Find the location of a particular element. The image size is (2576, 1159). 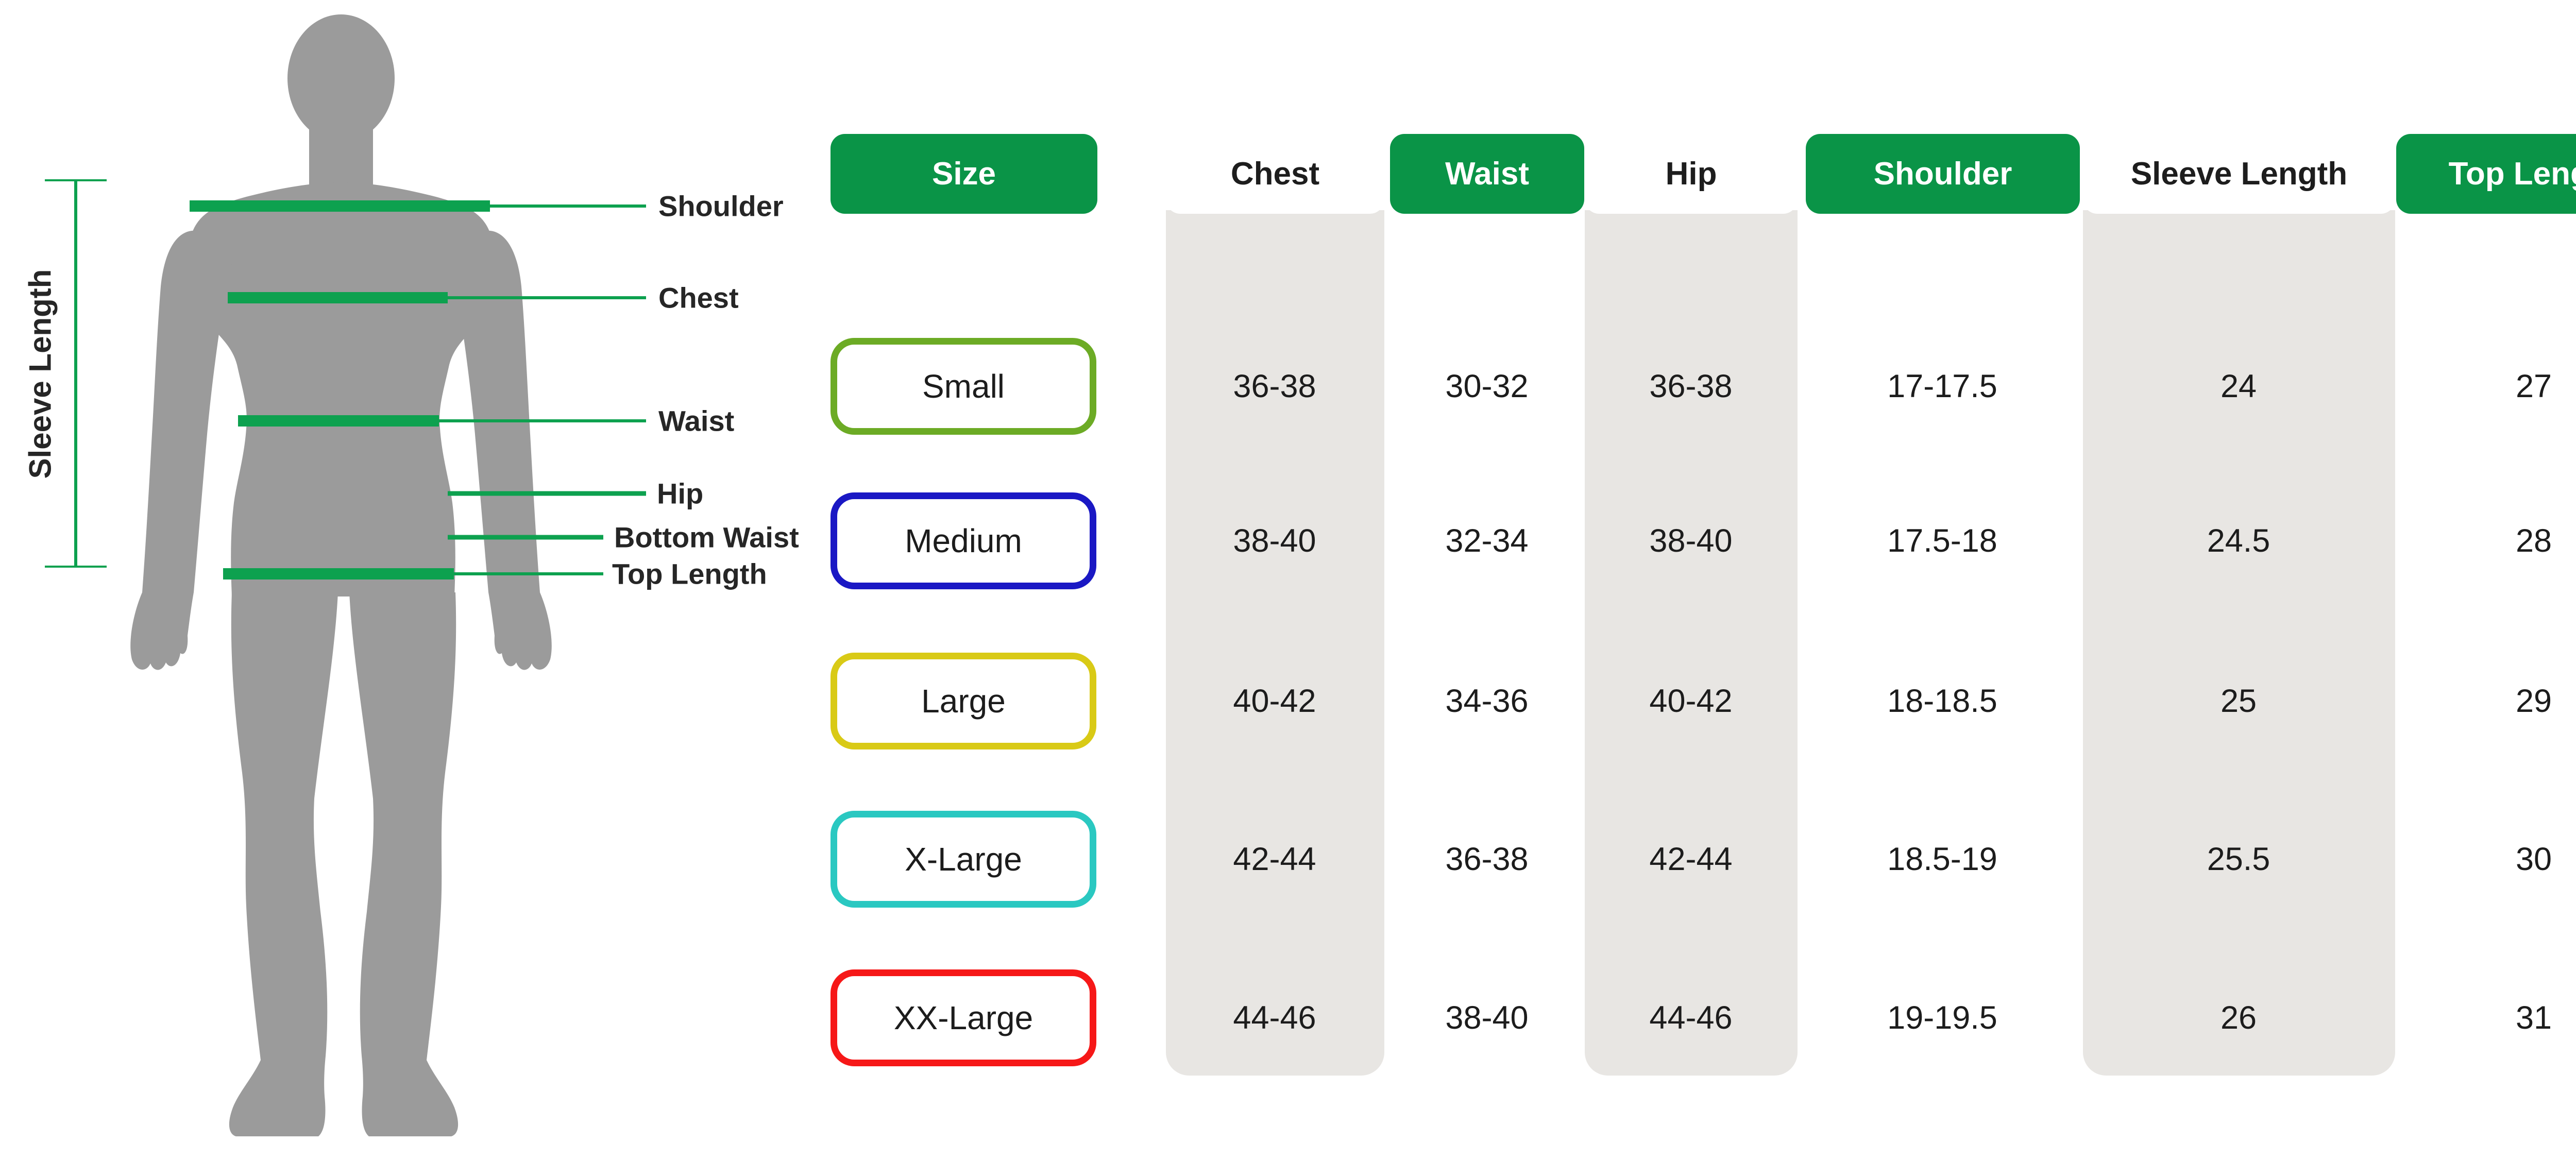

silhouette-torso is located at coordinates (342, 389).